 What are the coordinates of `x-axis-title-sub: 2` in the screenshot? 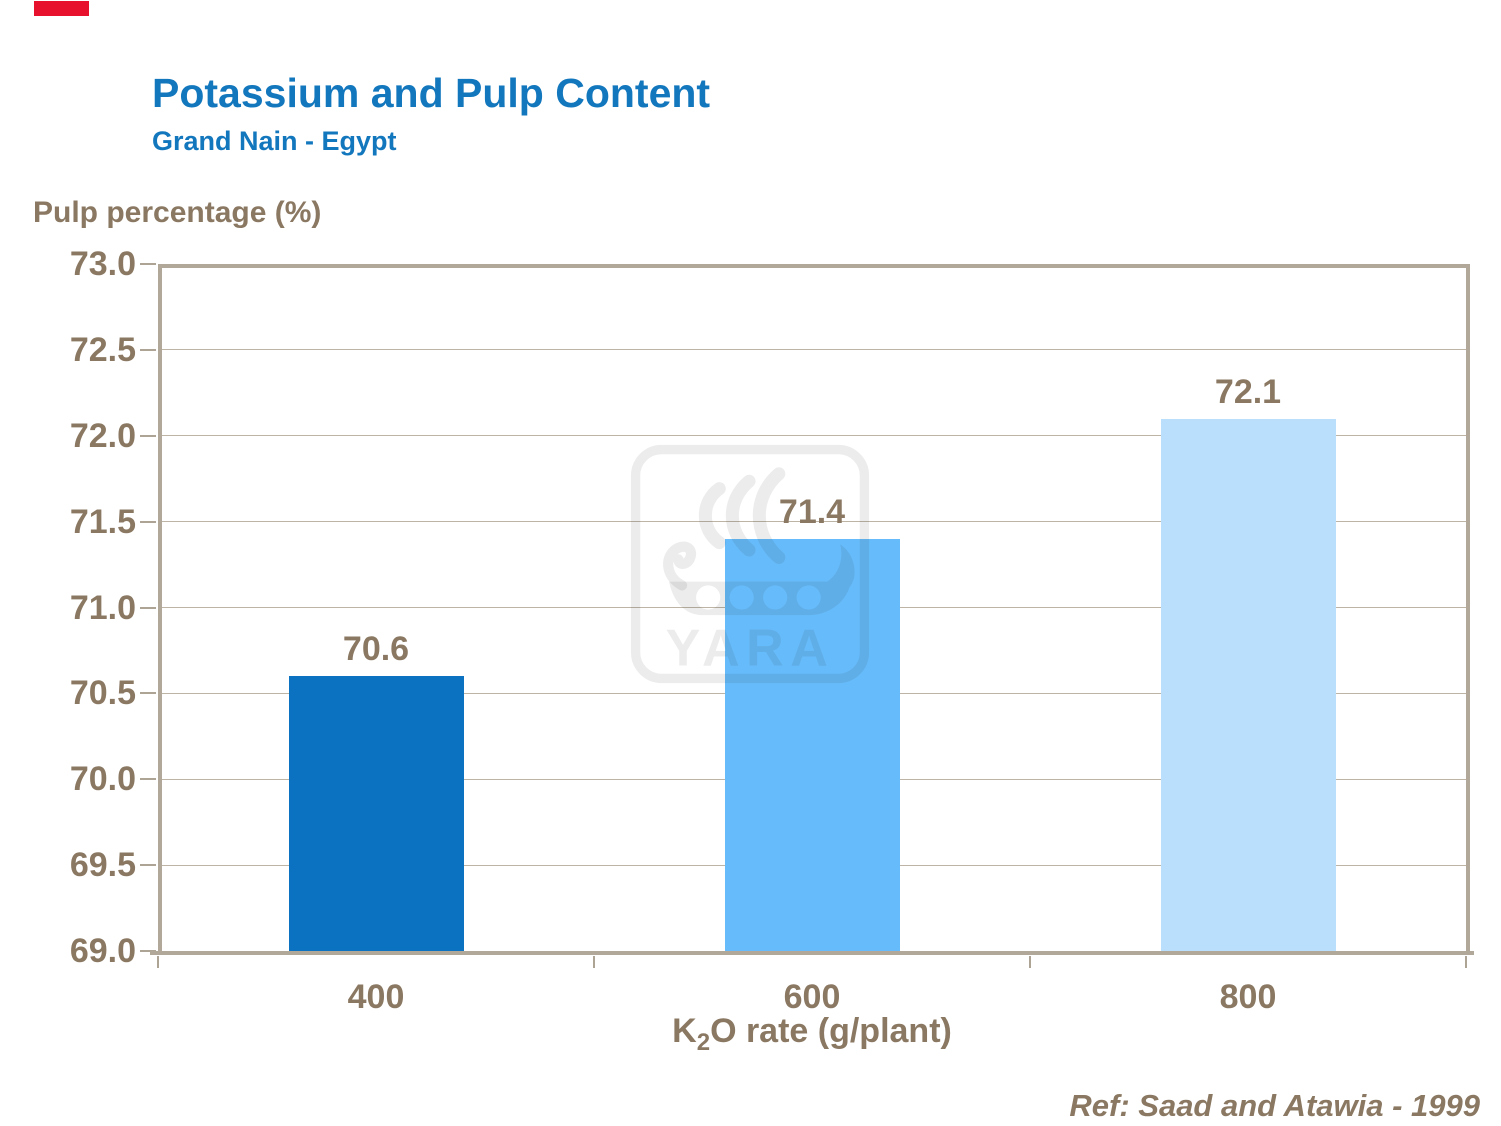 It's located at (703, 1042).